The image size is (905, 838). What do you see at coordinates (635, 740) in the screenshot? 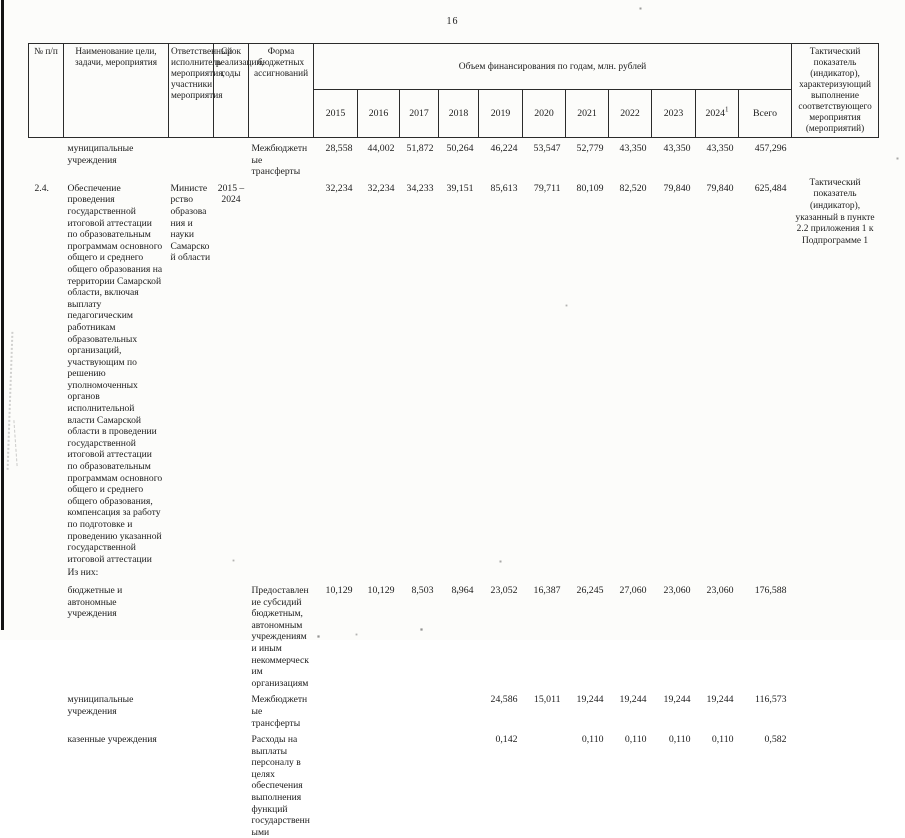
I see `value-2022: 0,110` at bounding box center [635, 740].